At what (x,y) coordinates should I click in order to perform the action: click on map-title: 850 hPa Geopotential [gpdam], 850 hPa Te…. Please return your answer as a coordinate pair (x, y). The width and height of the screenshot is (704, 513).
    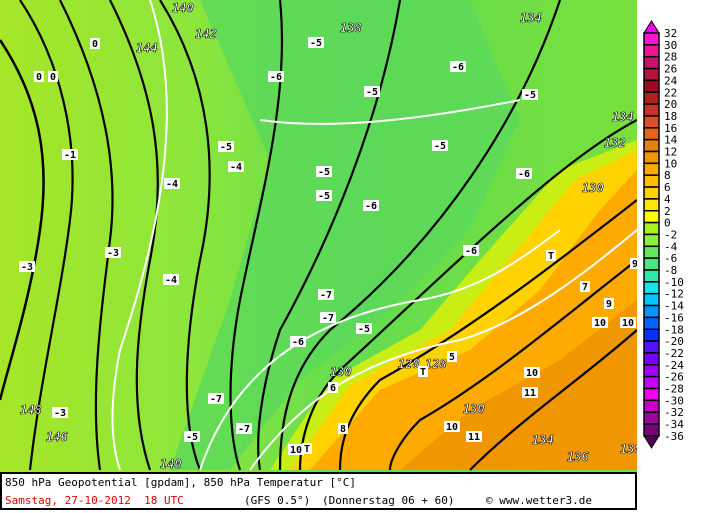
    Looking at the image, I should click on (180, 482).